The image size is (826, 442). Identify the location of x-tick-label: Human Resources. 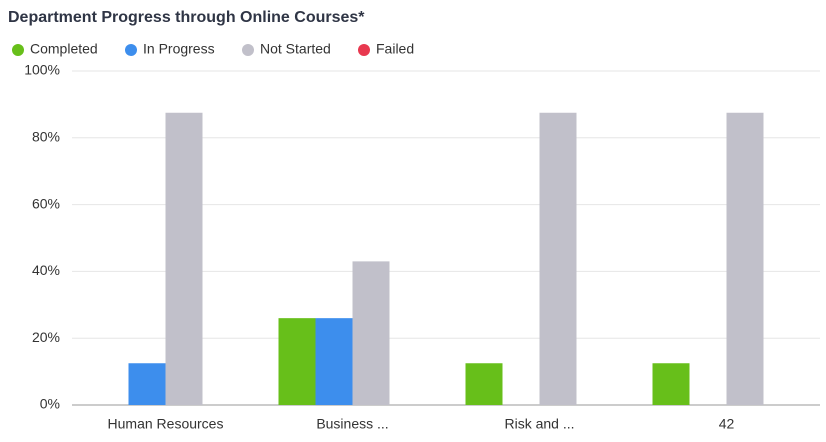
(166, 424).